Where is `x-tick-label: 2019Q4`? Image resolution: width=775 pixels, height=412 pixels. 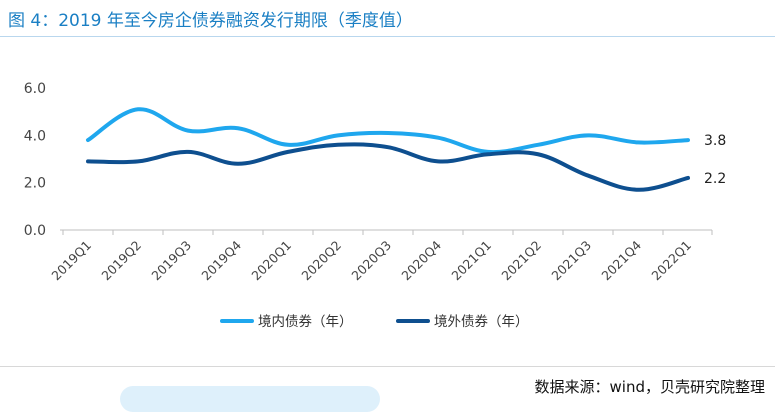
x-tick-label: 2019Q4 is located at coordinates (221, 260).